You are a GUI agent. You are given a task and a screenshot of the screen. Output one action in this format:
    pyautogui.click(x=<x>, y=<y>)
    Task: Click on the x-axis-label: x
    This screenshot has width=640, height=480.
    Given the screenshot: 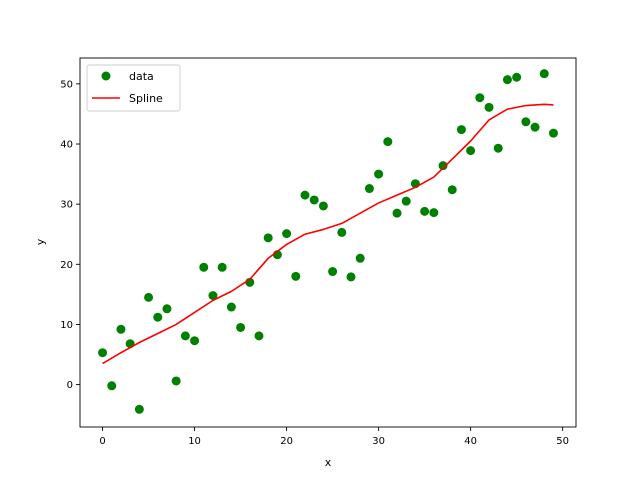 What is the action you would take?
    pyautogui.click(x=328, y=462)
    